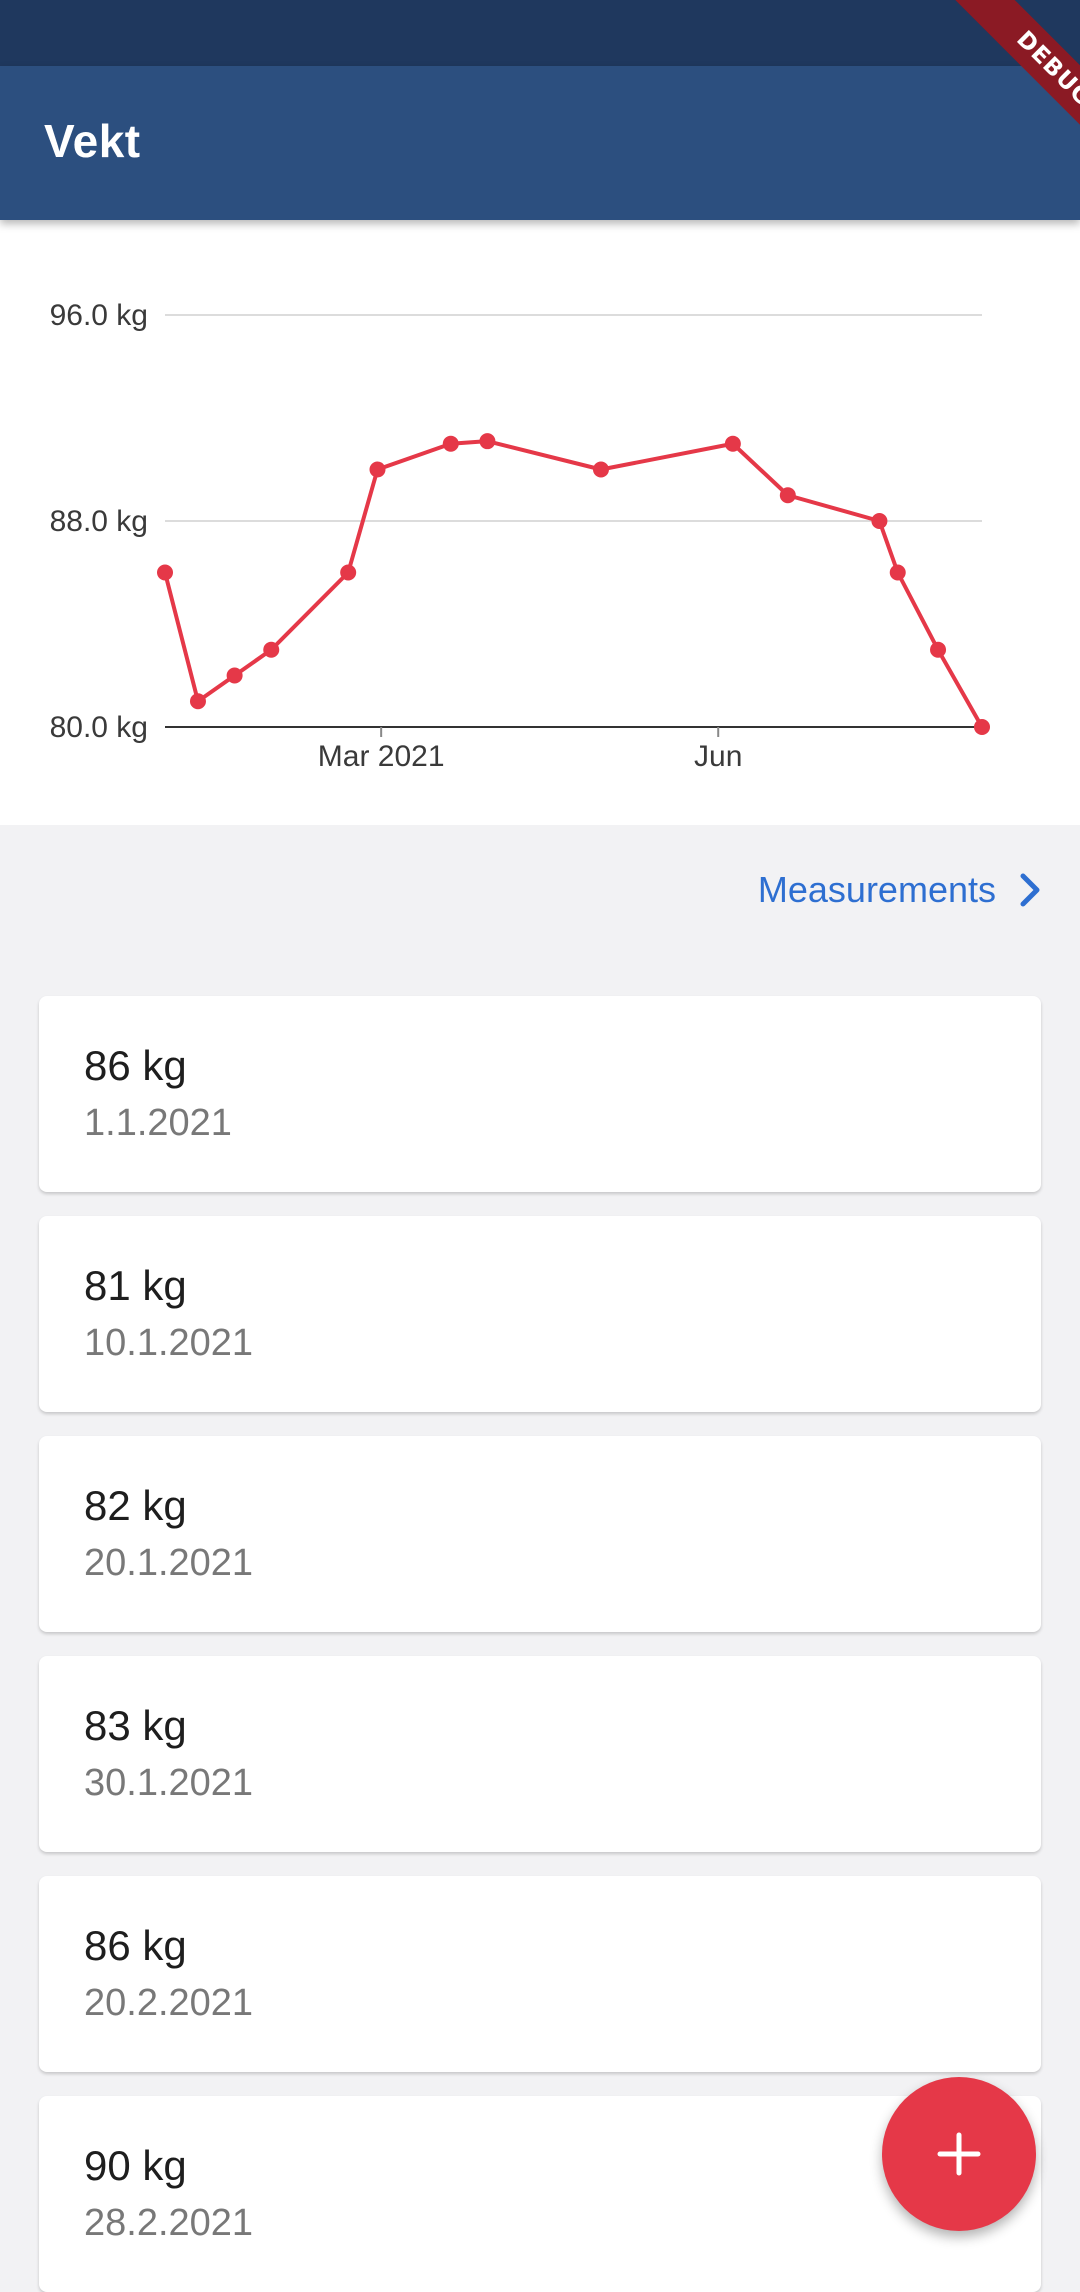 This screenshot has width=1080, height=2292. What do you see at coordinates (169, 1783) in the screenshot?
I see `entry-date: 30.1.2021` at bounding box center [169, 1783].